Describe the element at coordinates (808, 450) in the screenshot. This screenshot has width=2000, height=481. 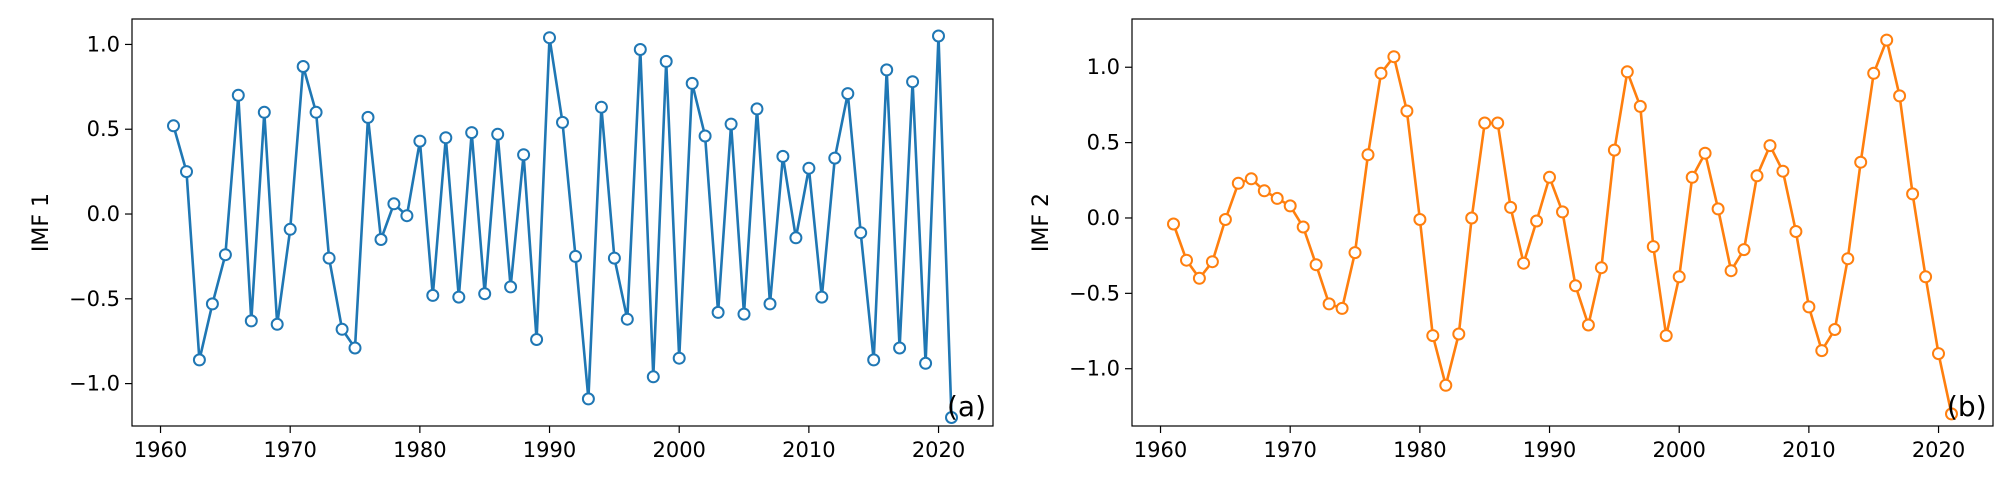
I see `panel-a-xtick-label: 2010` at that location.